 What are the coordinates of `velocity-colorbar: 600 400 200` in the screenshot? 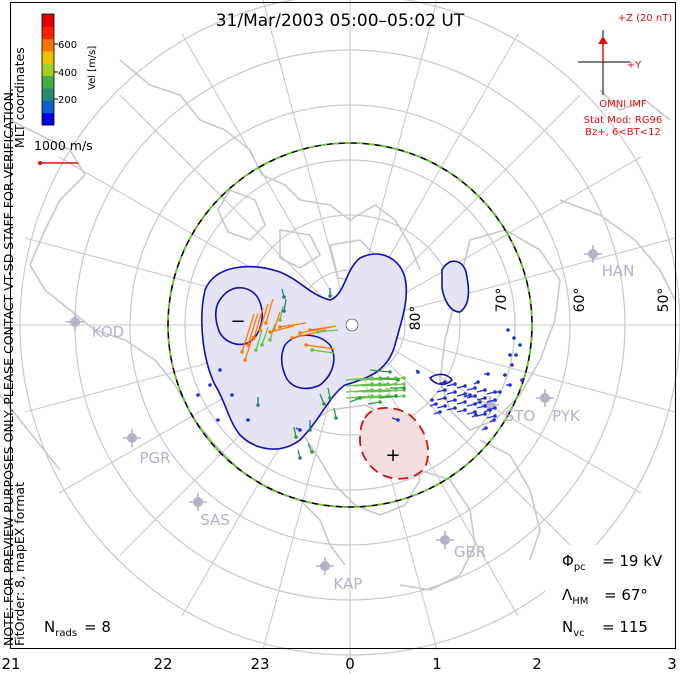 It's located at (59, 69).